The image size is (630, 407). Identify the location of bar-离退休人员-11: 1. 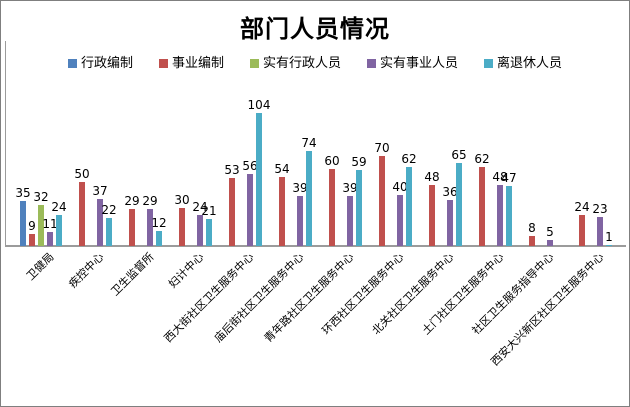
(609, 238).